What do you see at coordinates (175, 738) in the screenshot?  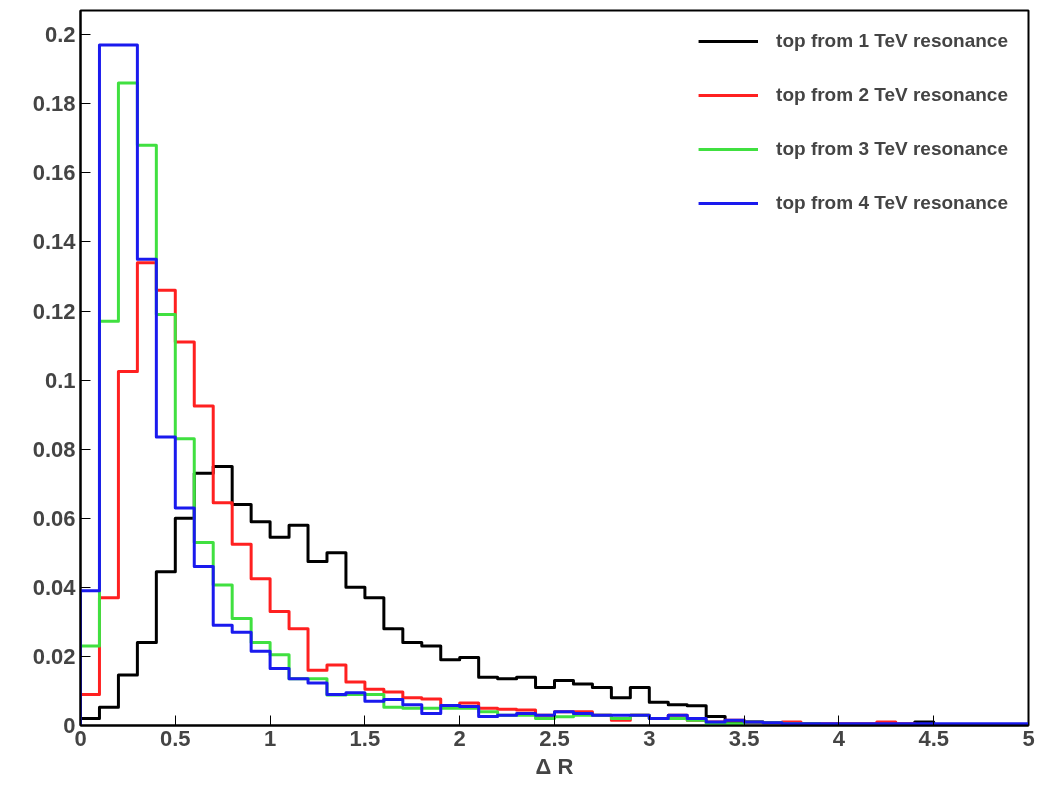 I see `x-tick-label: 0.5` at bounding box center [175, 738].